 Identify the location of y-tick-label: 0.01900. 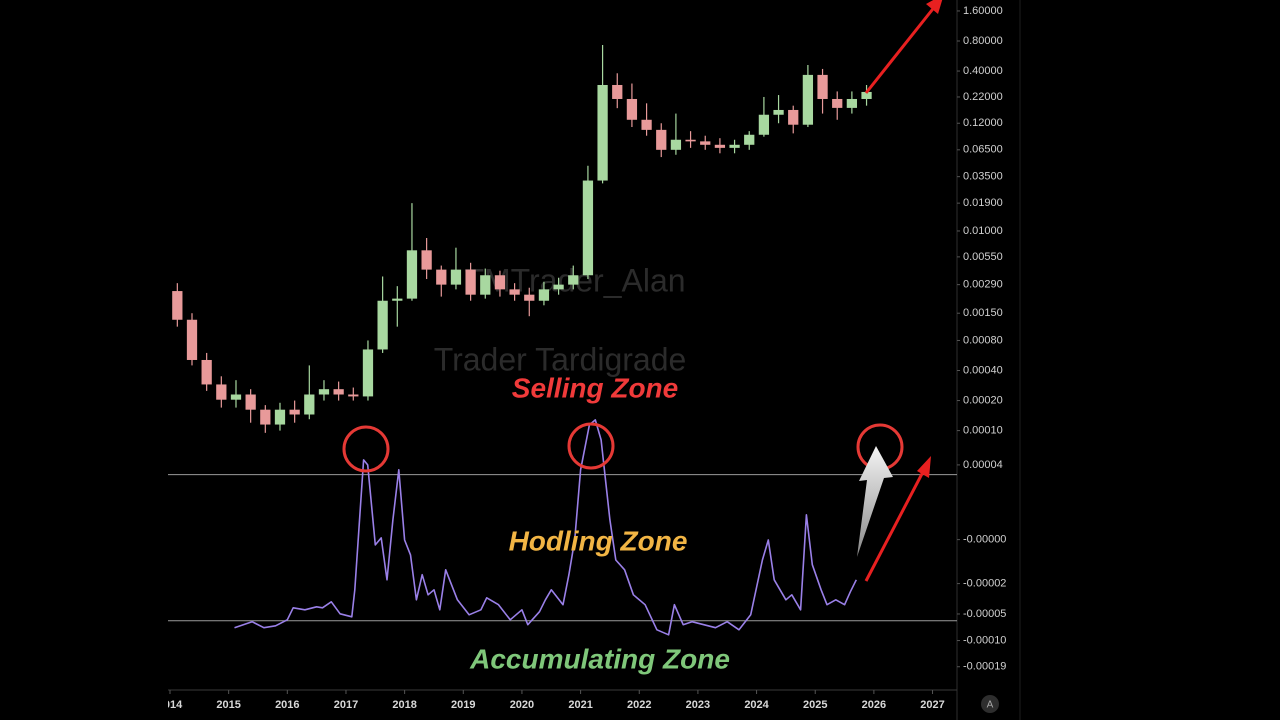
(983, 203).